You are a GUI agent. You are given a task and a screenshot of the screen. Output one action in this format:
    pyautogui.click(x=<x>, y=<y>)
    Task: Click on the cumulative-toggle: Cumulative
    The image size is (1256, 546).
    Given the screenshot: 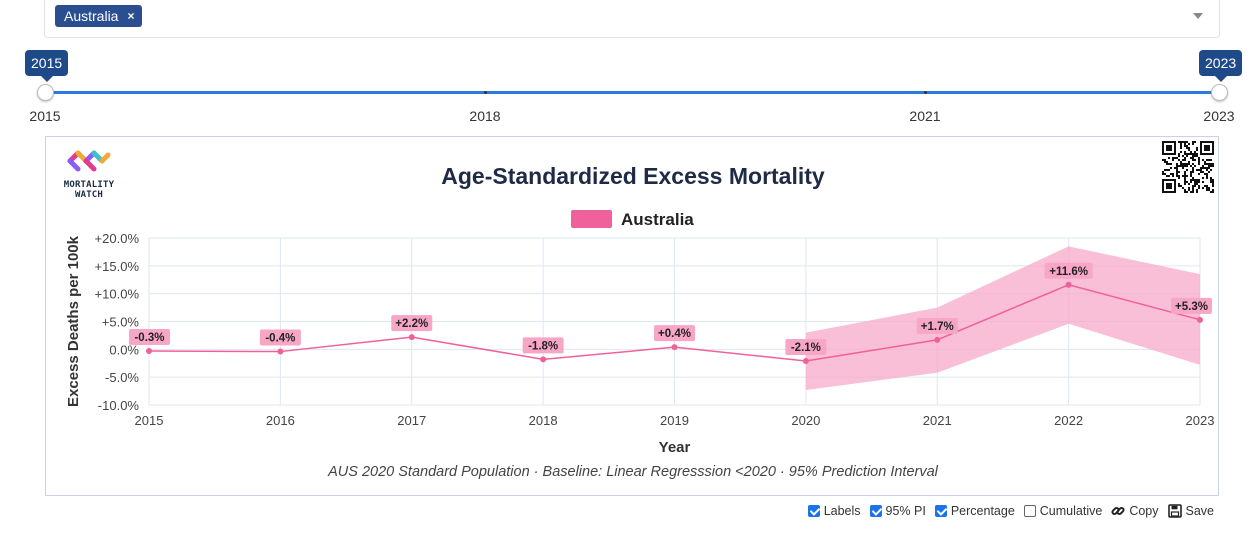 What is the action you would take?
    pyautogui.click(x=1063, y=511)
    